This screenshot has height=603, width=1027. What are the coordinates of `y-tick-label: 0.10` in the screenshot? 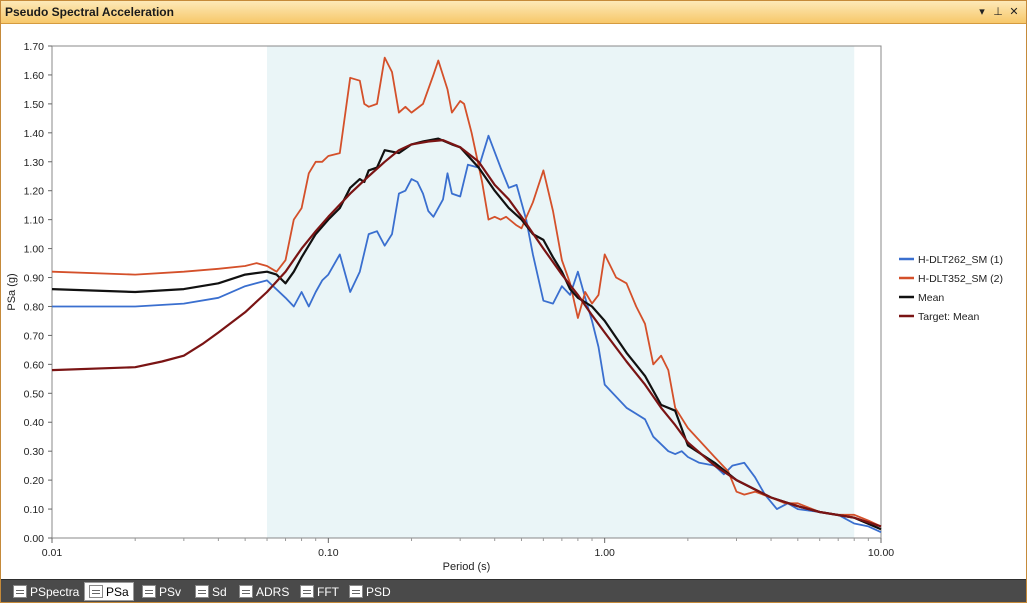 It's located at (34, 510).